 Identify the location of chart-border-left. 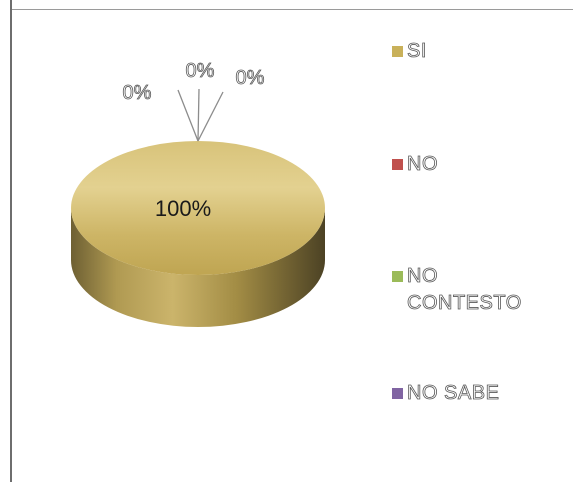
(11, 241).